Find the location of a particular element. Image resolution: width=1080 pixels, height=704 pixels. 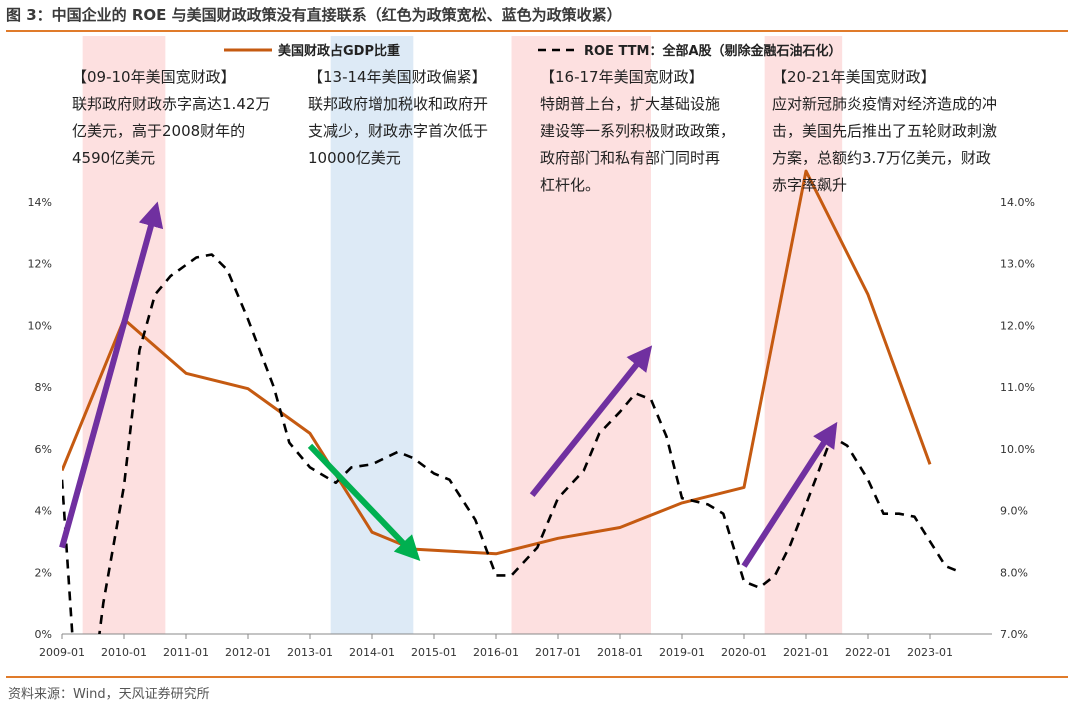

annotation-line: 击，美国先后推出了五轮财政刺激 is located at coordinates (884, 131).